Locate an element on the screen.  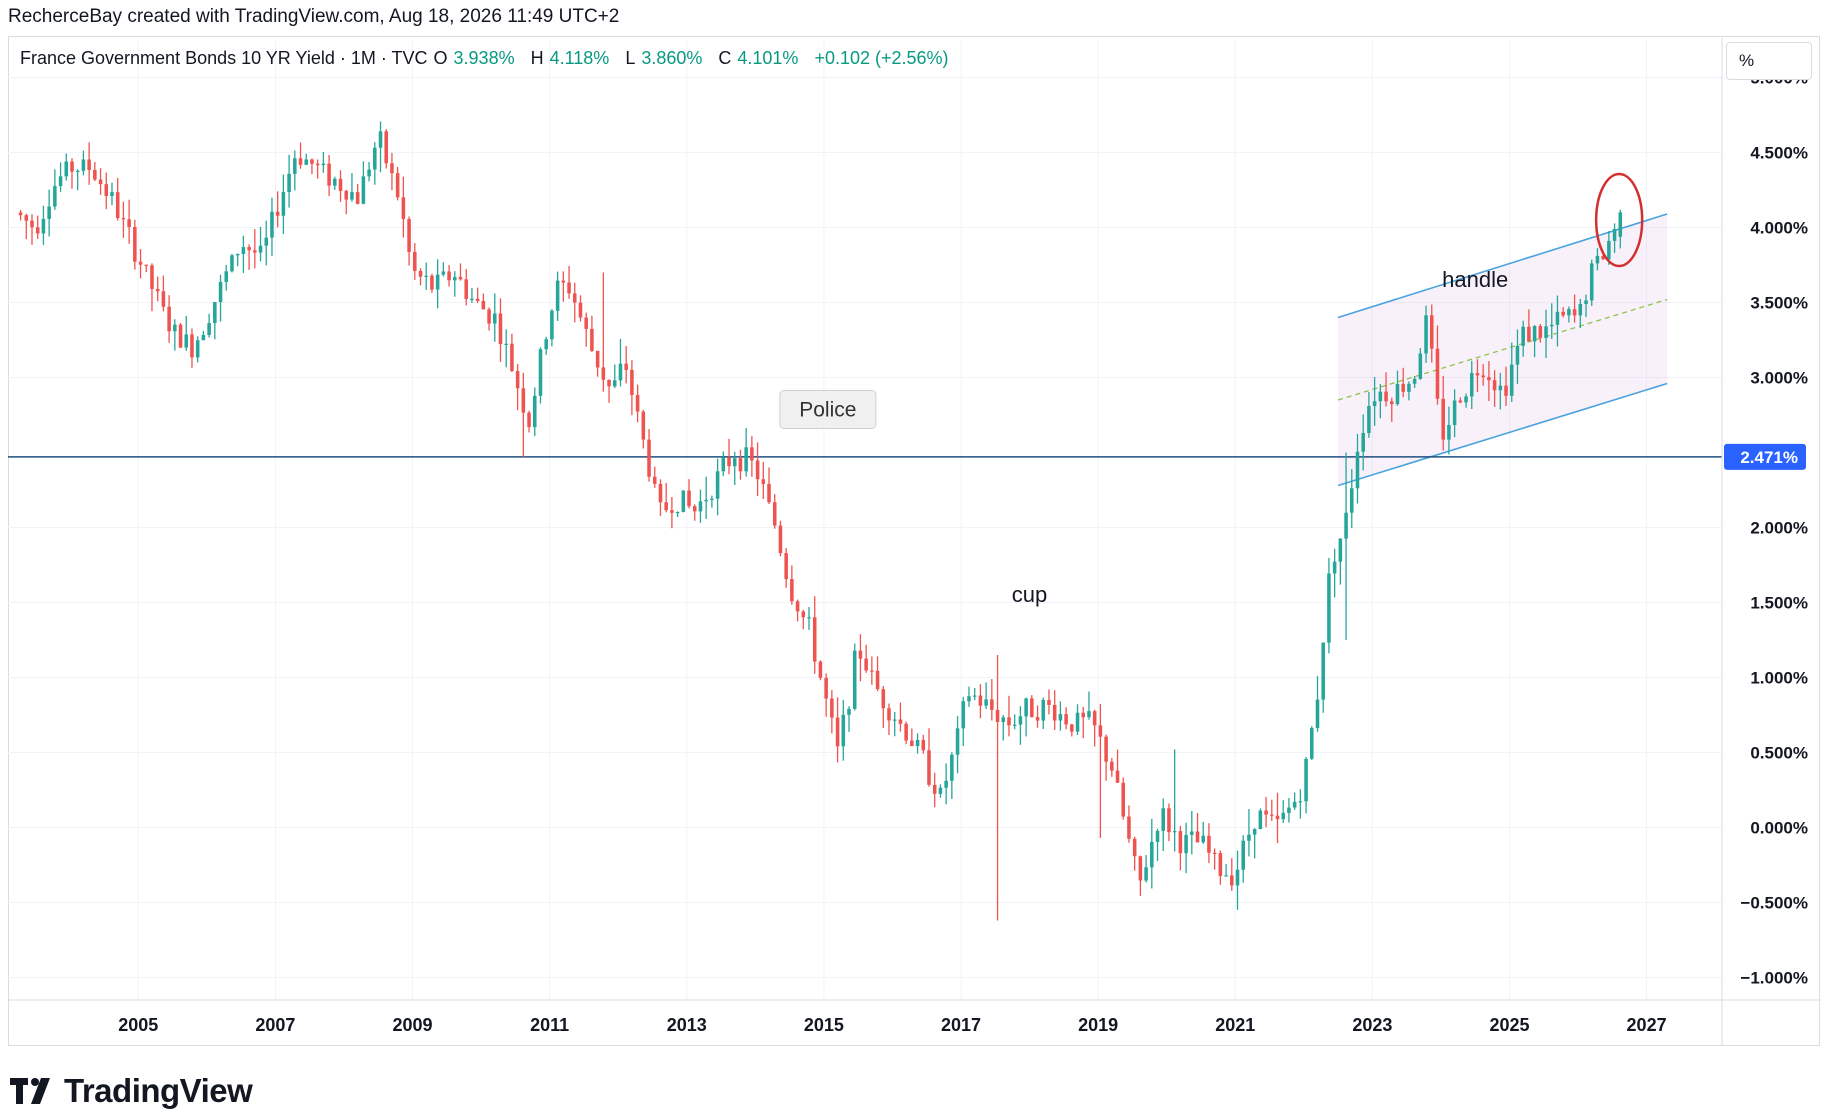
y-tick-label: 3.000% is located at coordinates (1779, 378).